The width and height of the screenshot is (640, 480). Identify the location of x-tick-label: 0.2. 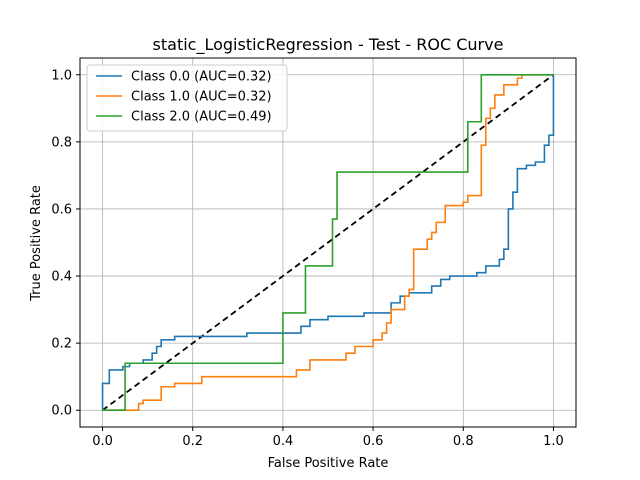
(192, 441).